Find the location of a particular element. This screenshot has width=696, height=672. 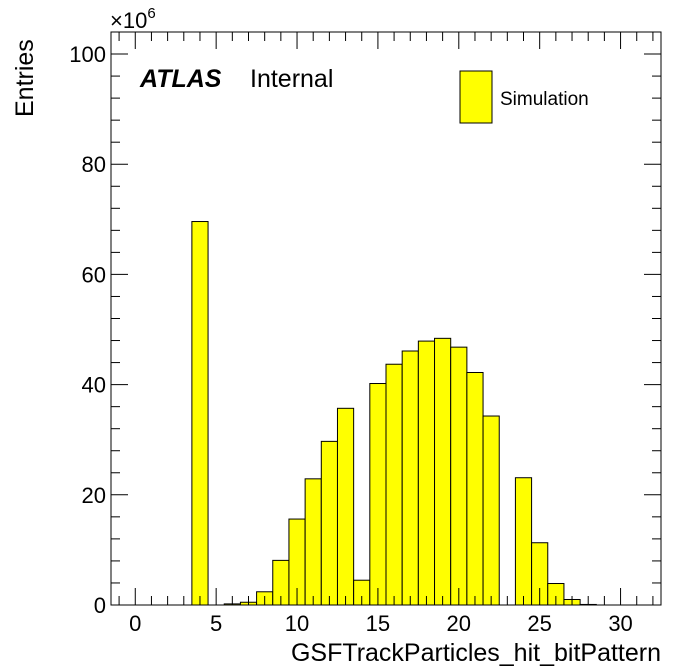

x-tick-label: 0 is located at coordinates (135, 623).